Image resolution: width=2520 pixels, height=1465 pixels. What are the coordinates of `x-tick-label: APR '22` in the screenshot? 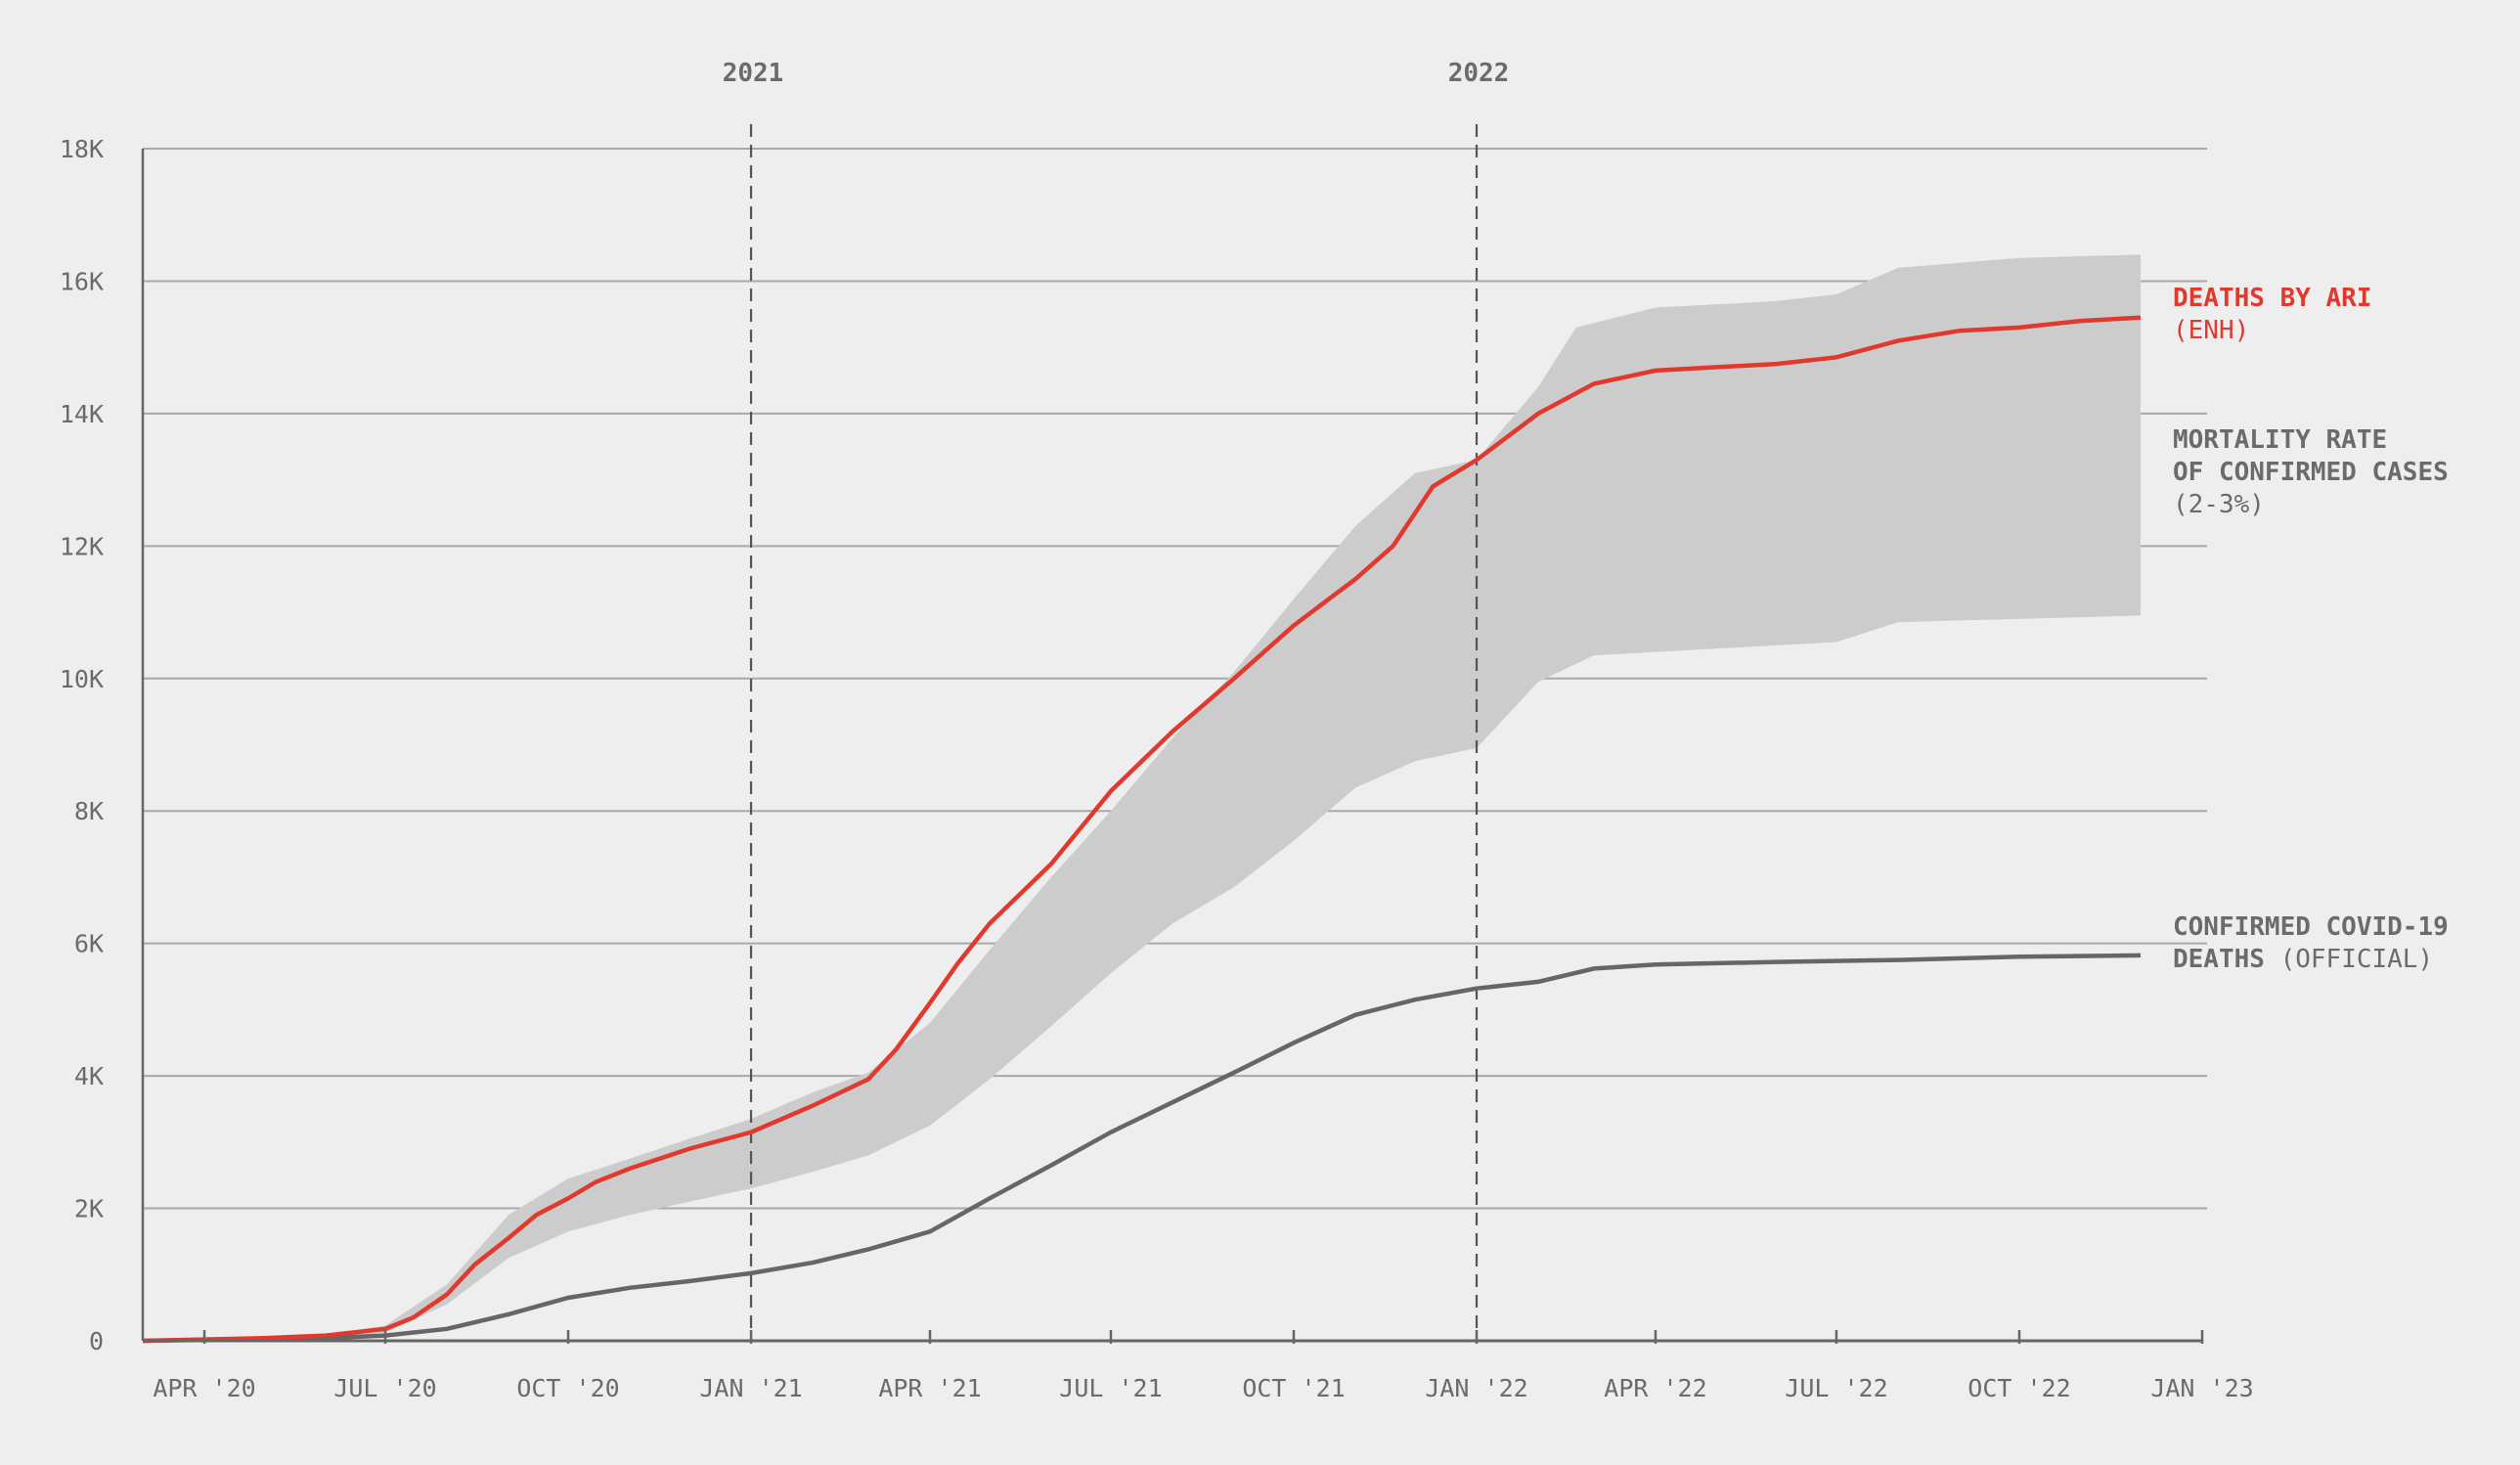 It's located at (1655, 1388).